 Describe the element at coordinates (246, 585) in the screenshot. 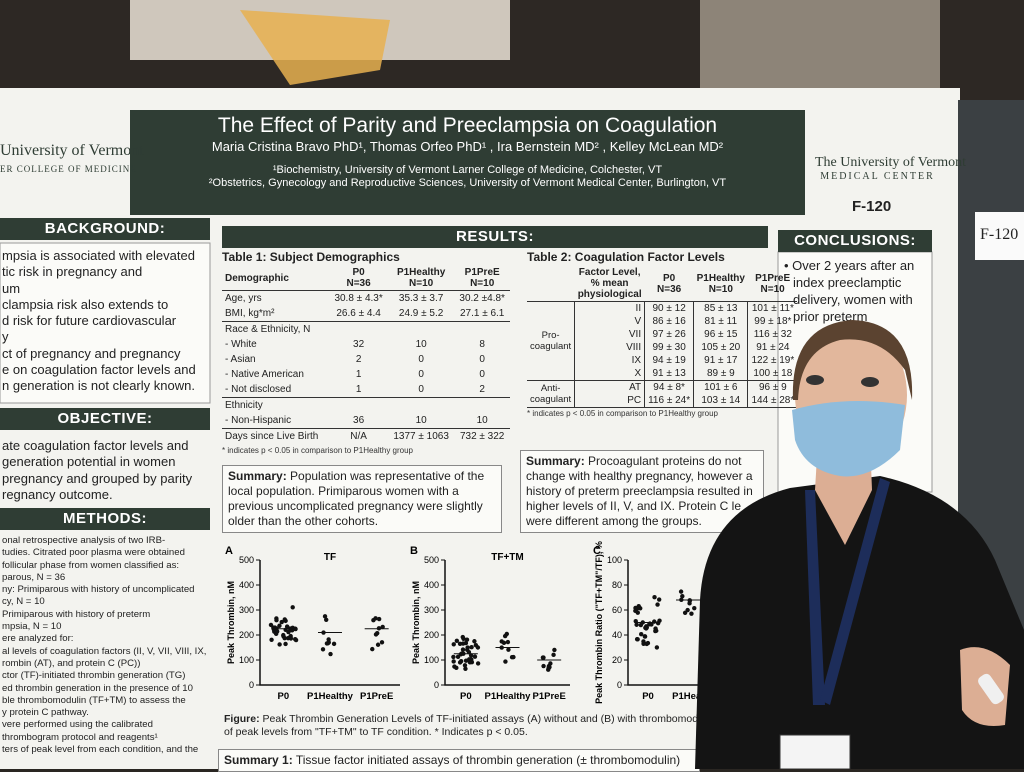

I see `y-tick-label: 400` at that location.